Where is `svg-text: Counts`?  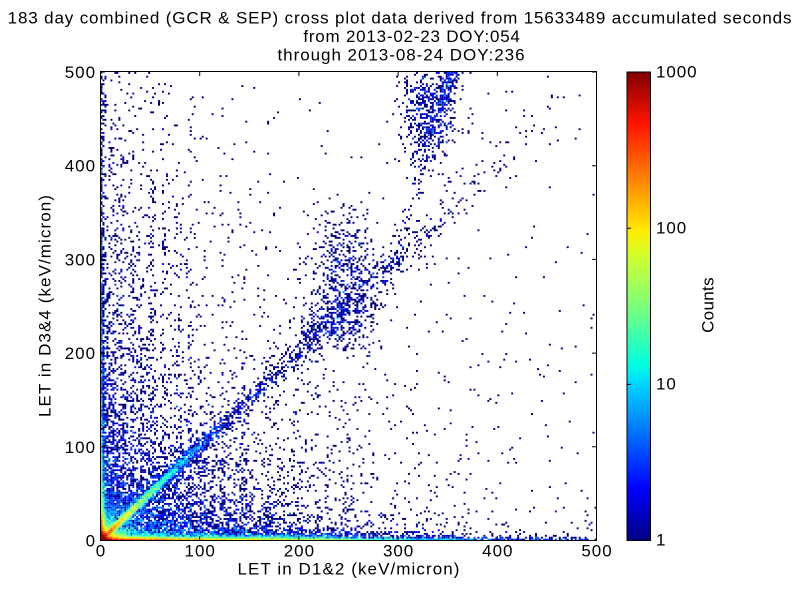
svg-text: Counts is located at coordinates (708, 305).